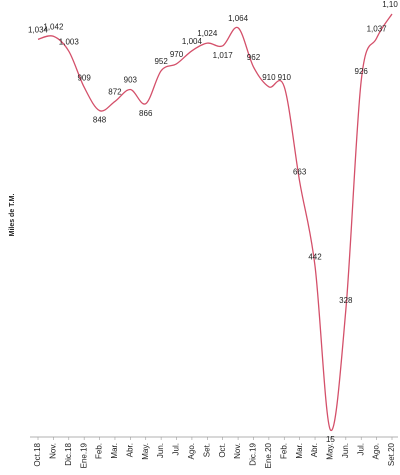 Image resolution: width=400 pixels, height=475 pixels. What do you see at coordinates (37, 454) in the screenshot?
I see `x-tick-label: Oct.18` at bounding box center [37, 454].